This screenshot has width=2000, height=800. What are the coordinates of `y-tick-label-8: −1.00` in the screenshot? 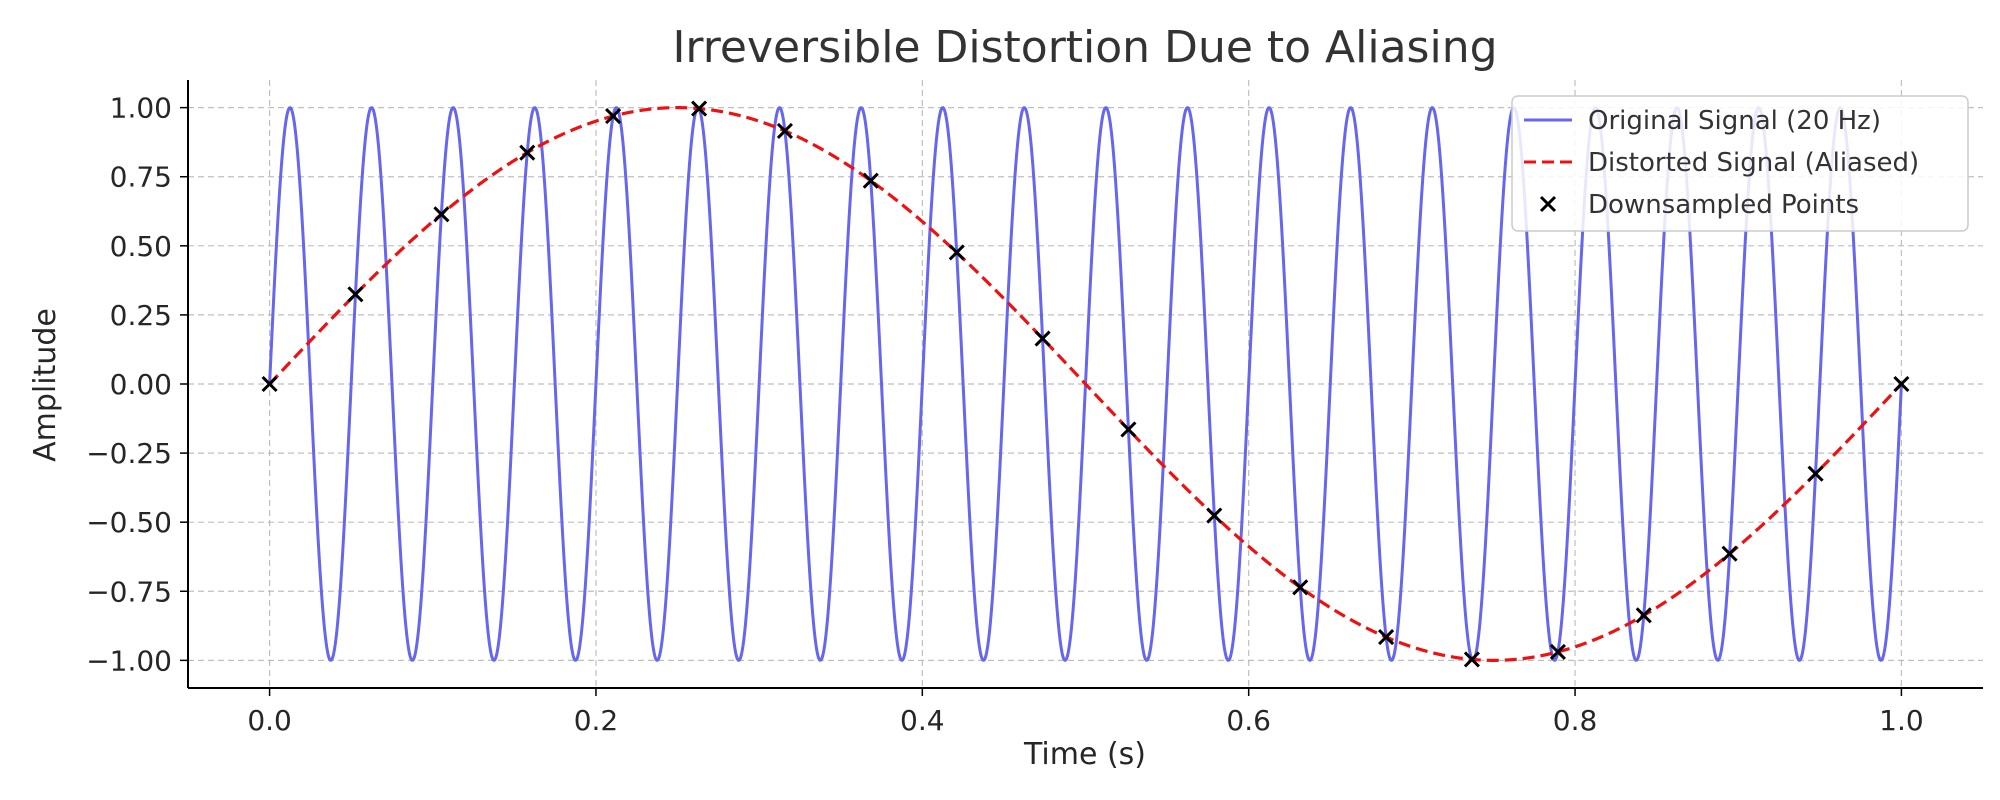 It's located at (129, 660).